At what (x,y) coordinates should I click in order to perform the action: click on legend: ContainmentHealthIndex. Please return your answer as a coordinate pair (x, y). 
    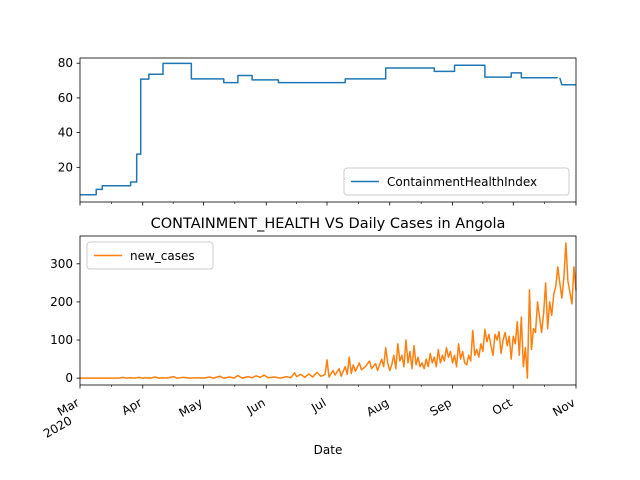
    Looking at the image, I should click on (456, 181).